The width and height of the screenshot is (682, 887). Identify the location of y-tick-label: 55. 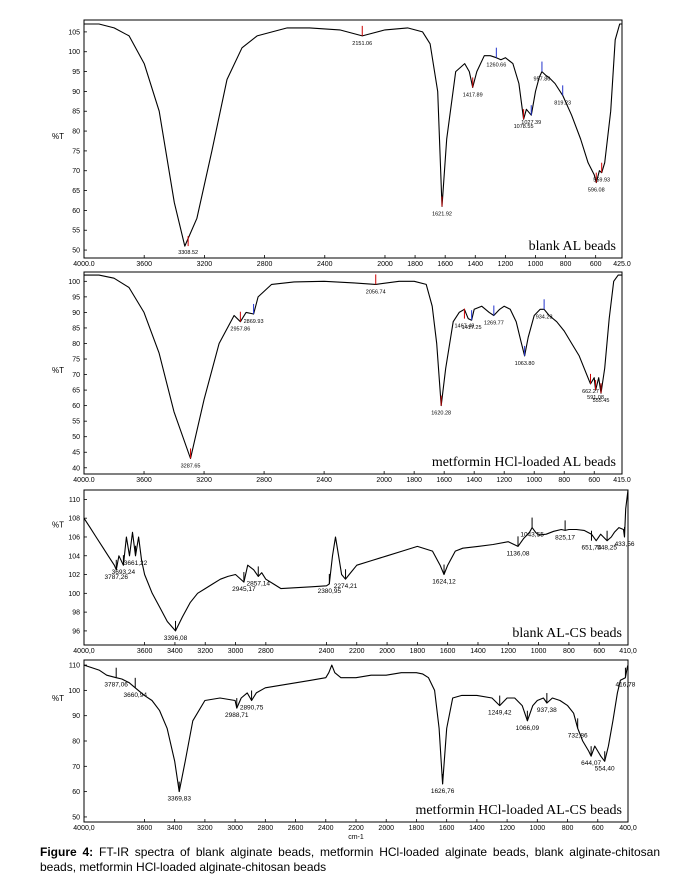
(76, 422).